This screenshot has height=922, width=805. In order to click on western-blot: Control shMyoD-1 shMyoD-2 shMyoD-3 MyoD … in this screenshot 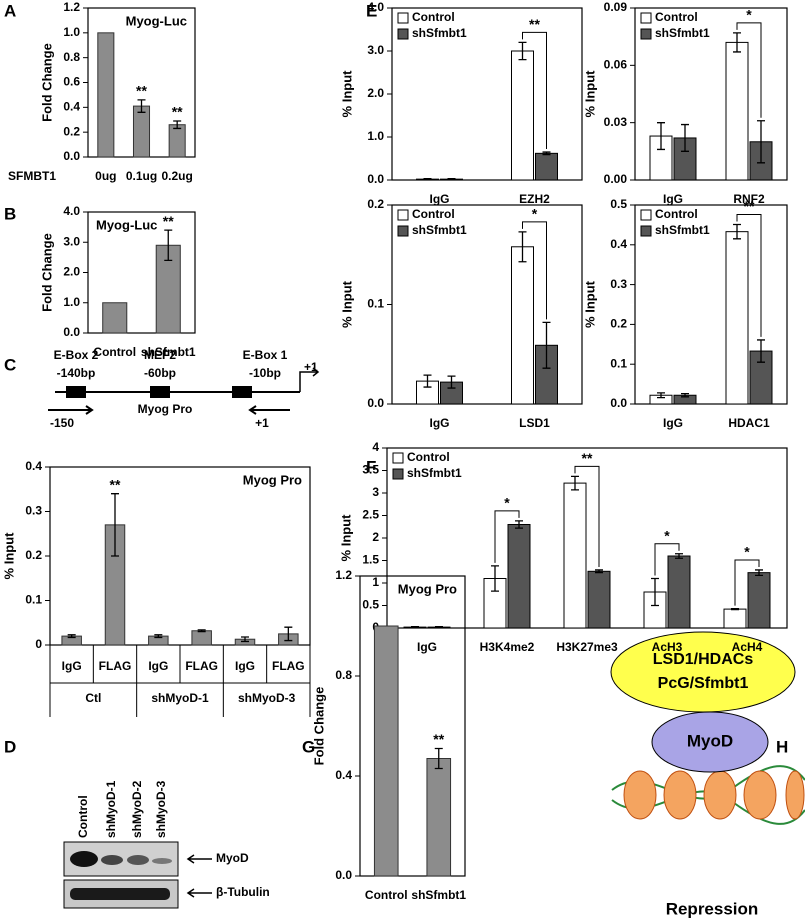, I will do `click(166, 844)`.